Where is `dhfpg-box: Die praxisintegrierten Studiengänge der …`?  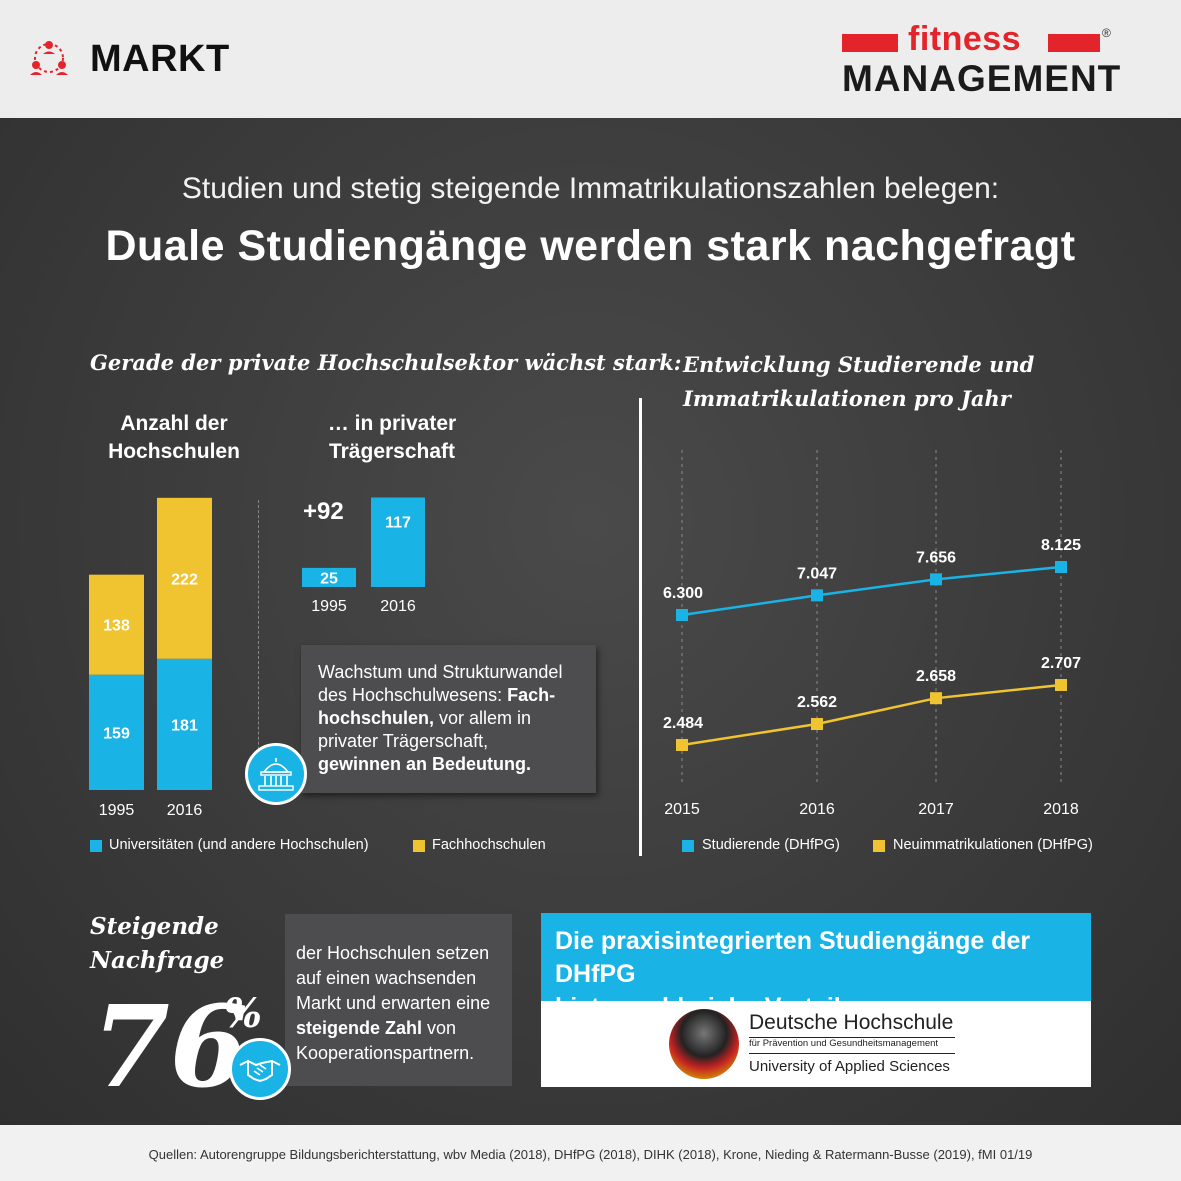 dhfpg-box: Die praxisintegrierten Studiengänge der … is located at coordinates (816, 1000).